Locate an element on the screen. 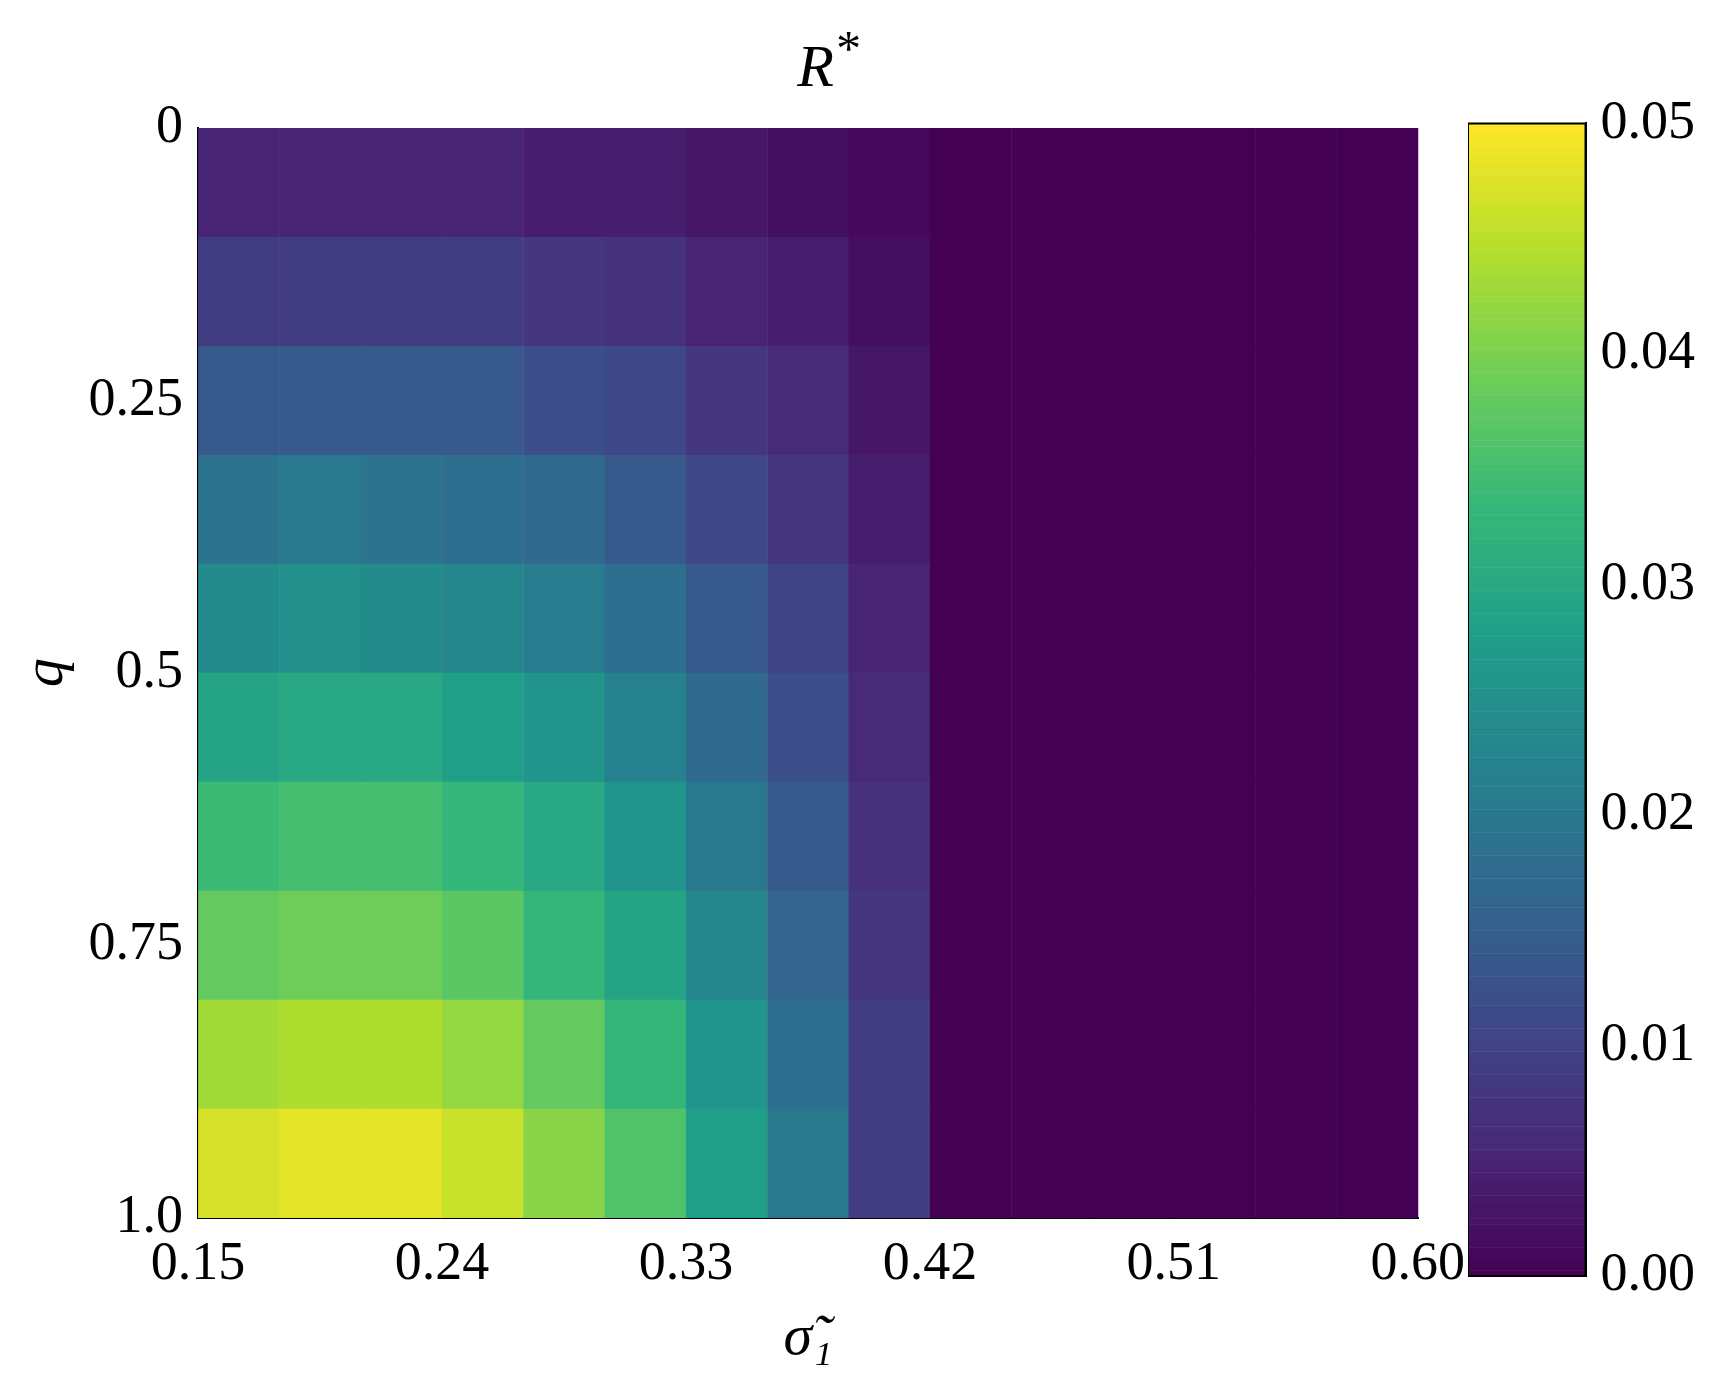  y-tick-label: 0.5 is located at coordinates (149, 668).